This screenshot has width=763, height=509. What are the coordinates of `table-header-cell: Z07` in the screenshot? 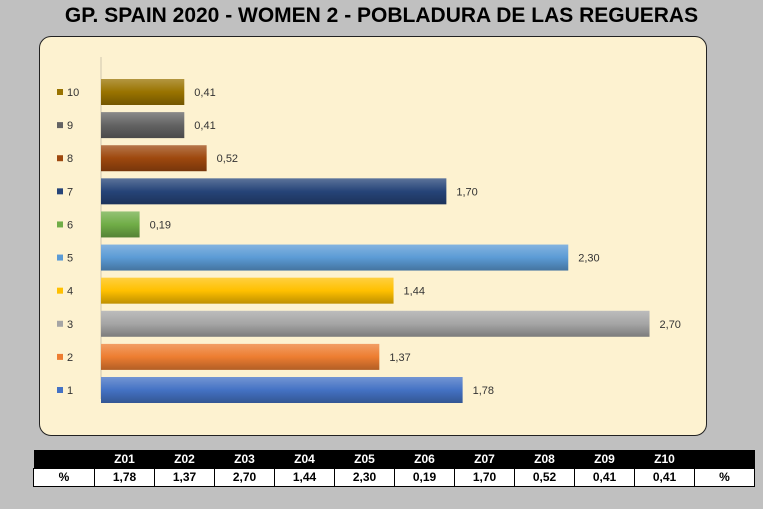 It's located at (484, 459).